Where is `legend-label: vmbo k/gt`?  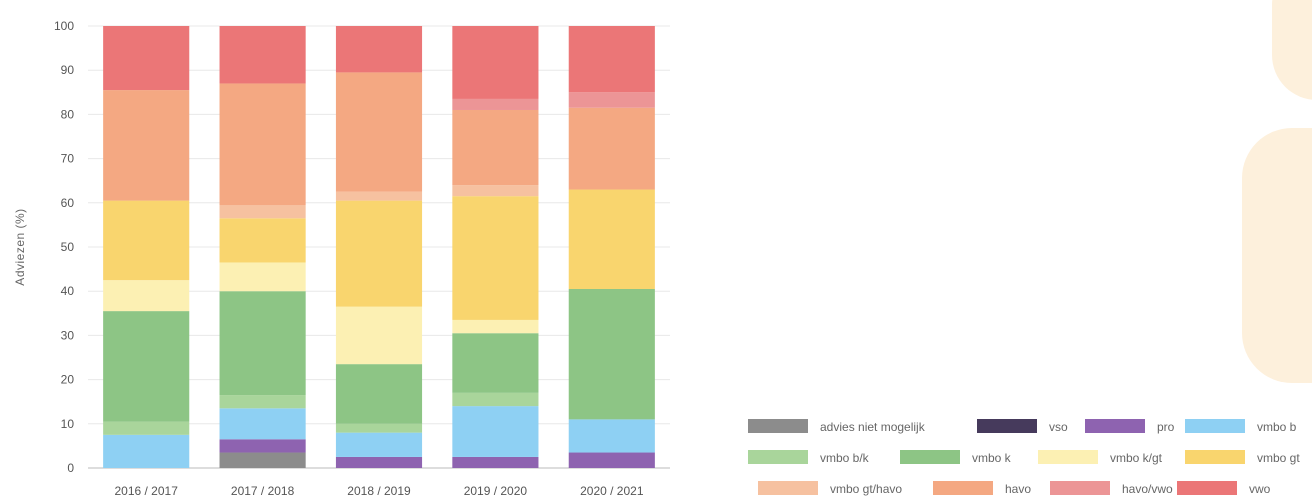
legend-label: vmbo k/gt is located at coordinates (1136, 458).